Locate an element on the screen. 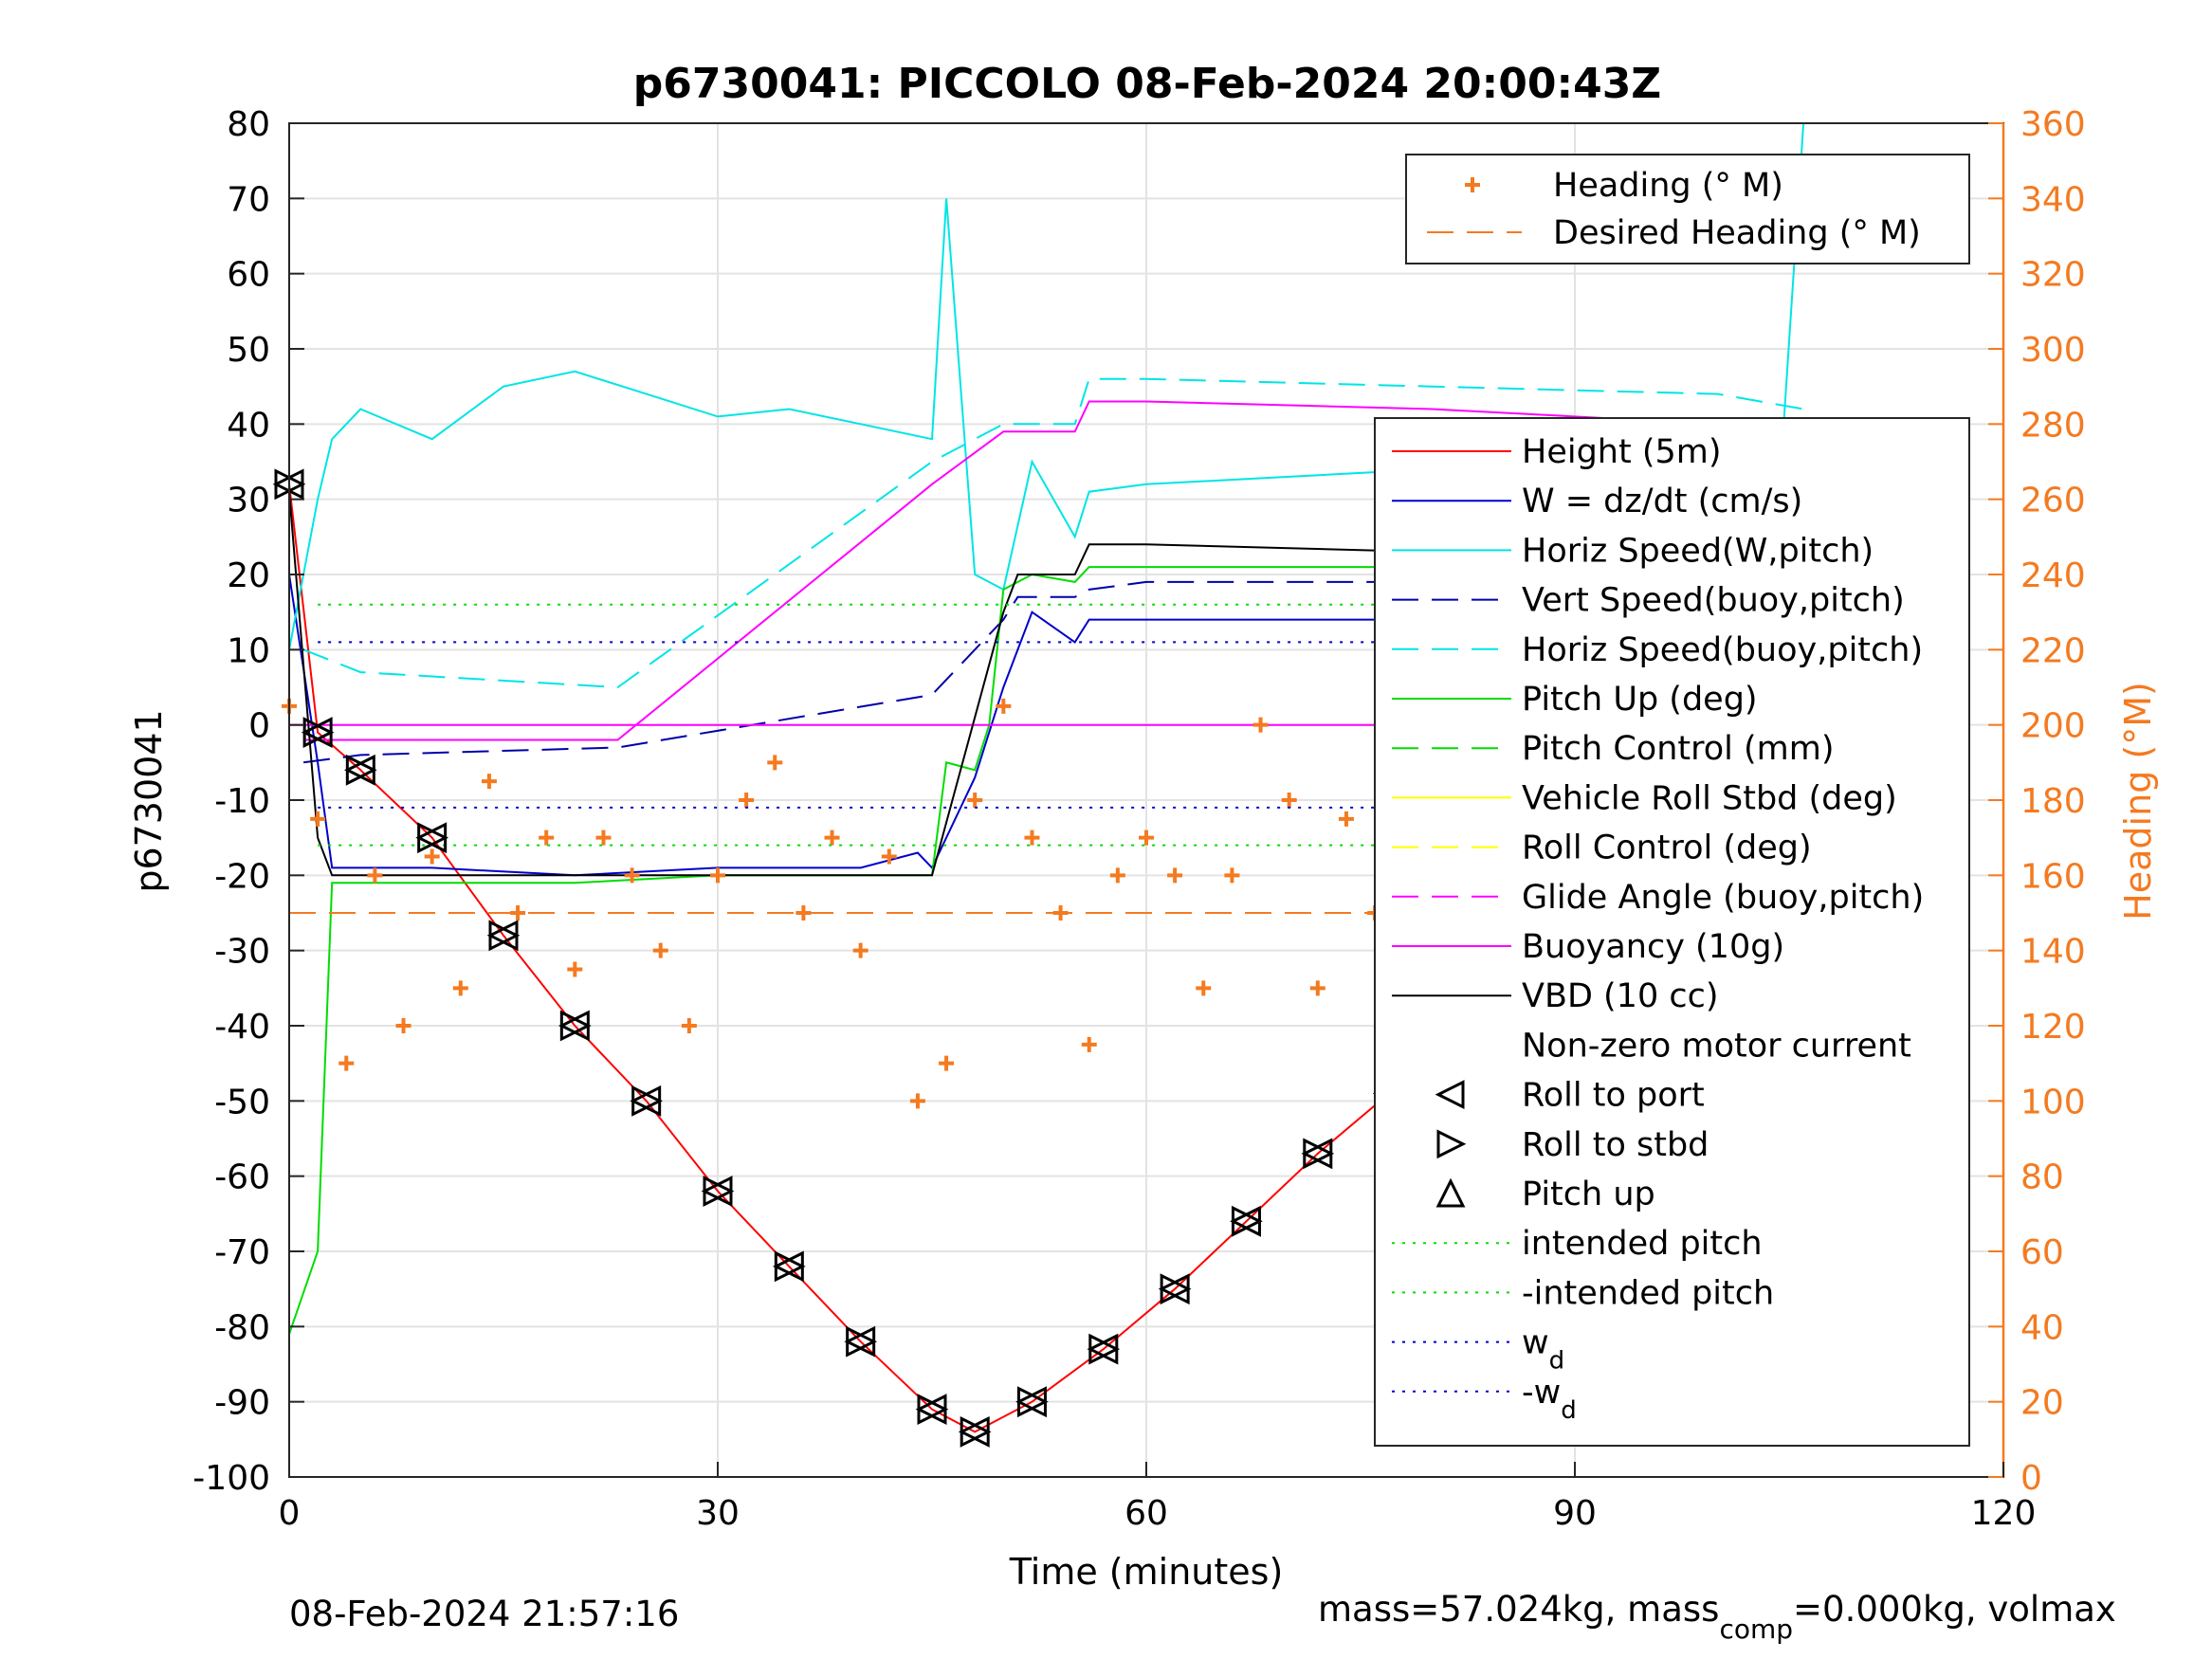  legend-main-label: Horiz Speed(W,pitch) is located at coordinates (1698, 551).